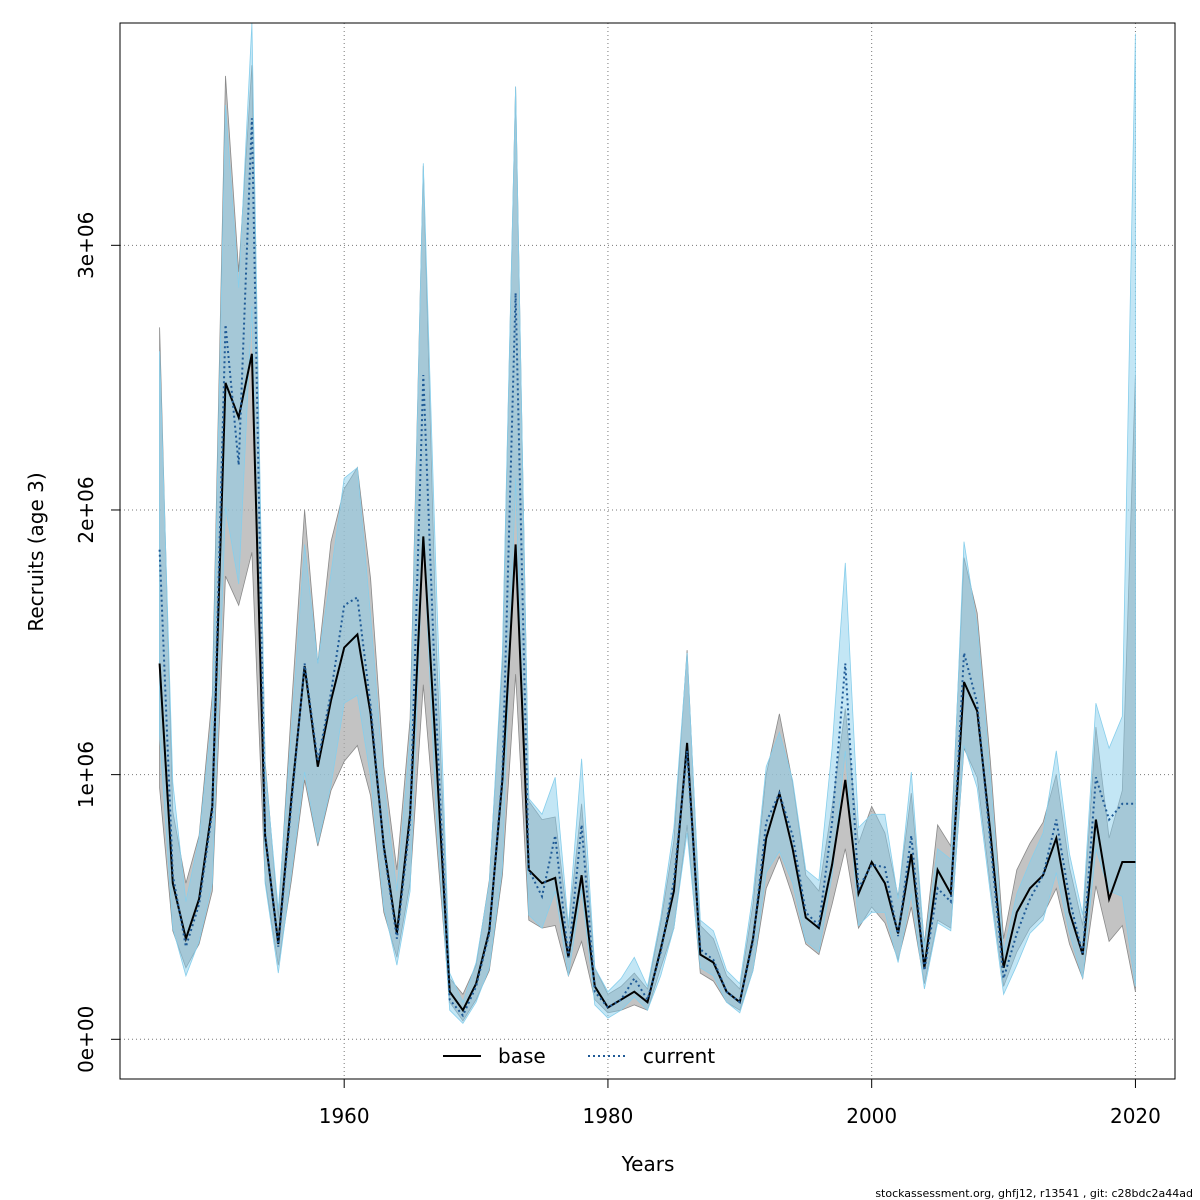  Describe the element at coordinates (871, 1116) in the screenshot. I see `x-tick-label-2000: 2000` at that location.